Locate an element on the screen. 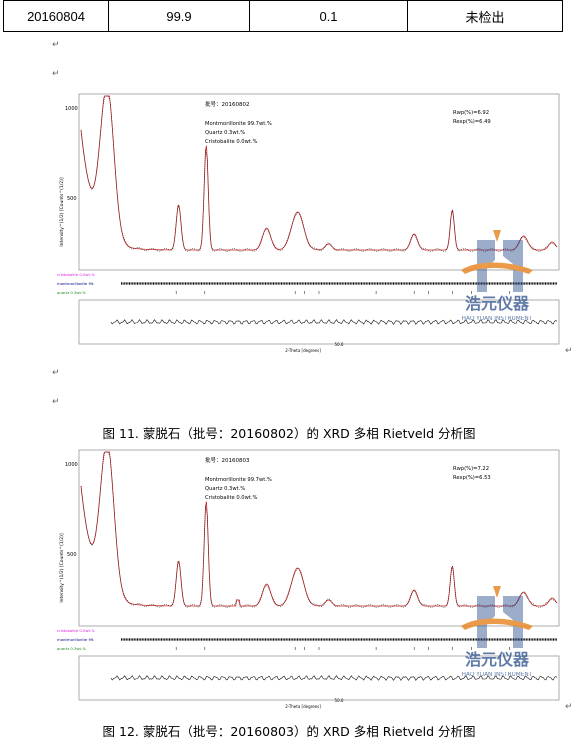 The image size is (578, 743). table-row: 20160804 99.9 0.1 未检出 is located at coordinates (283, 16).